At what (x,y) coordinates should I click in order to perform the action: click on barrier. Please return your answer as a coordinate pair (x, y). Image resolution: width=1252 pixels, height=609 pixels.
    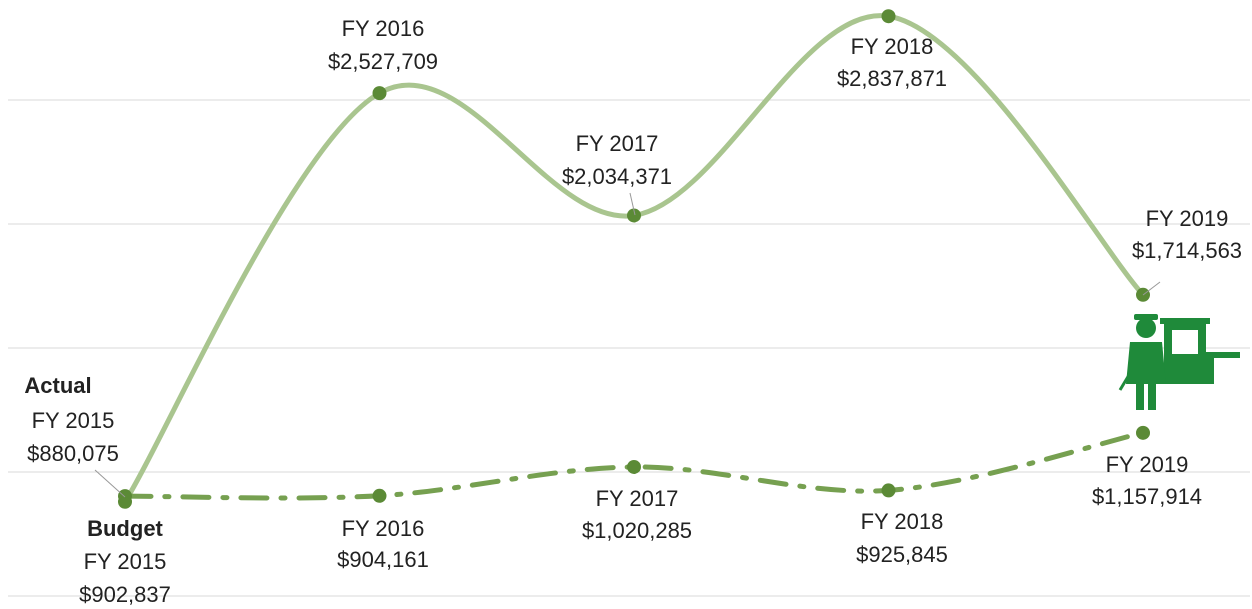
    Looking at the image, I should click on (1223, 355).